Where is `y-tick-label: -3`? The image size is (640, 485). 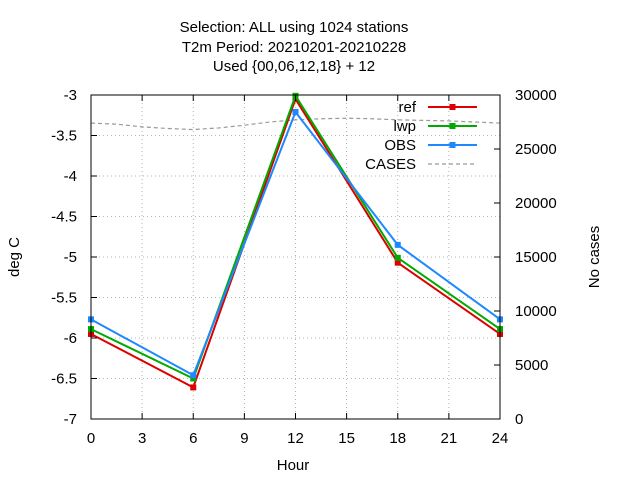
y-tick-label: -3 is located at coordinates (70, 95).